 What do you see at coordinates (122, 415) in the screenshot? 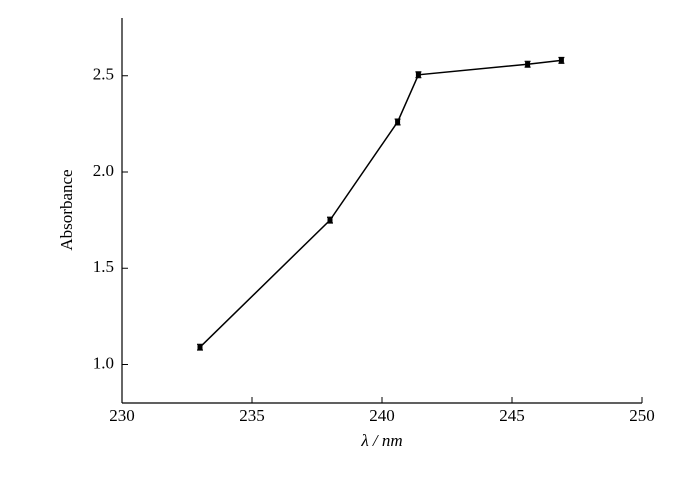
I see `x-tick-label: 230` at bounding box center [122, 415].